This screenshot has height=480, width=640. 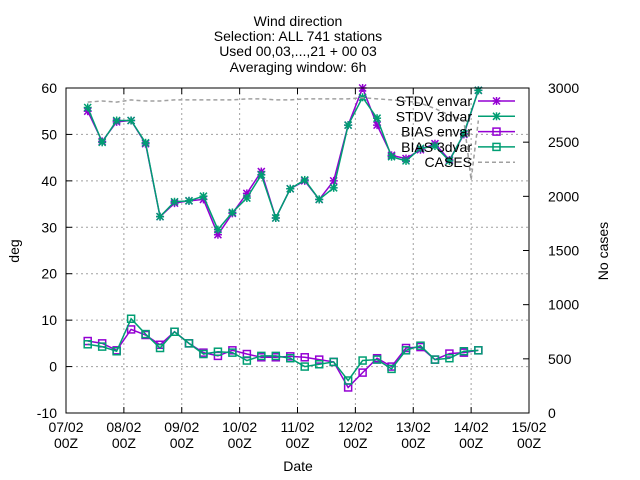 I want to click on x-tick-label-date: 12/02, so click(x=355, y=427).